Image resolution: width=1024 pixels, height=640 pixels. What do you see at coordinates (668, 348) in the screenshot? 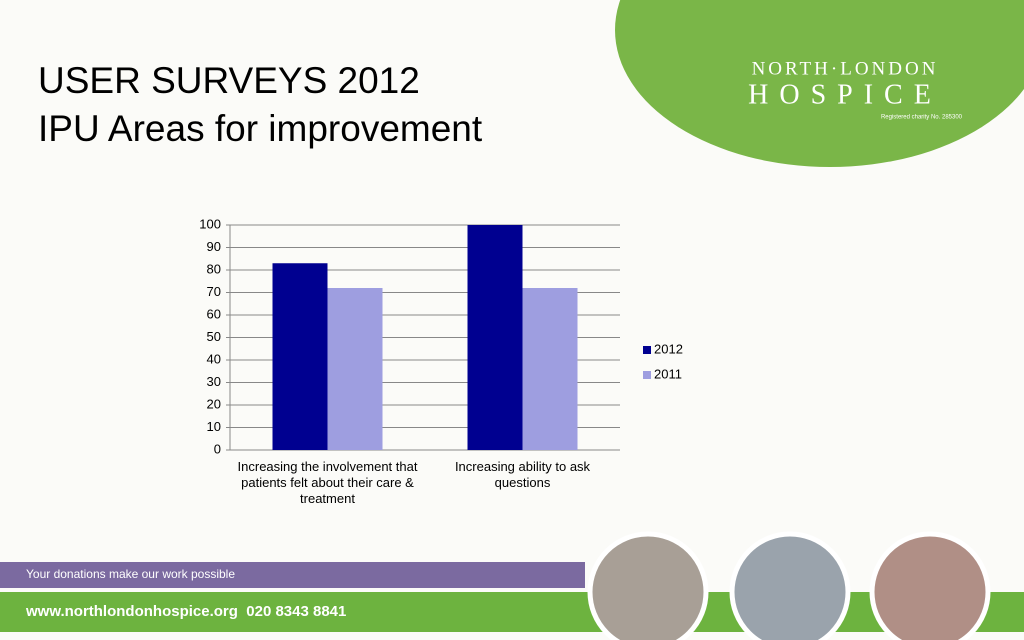
I see `legend-label: 2012` at bounding box center [668, 348].